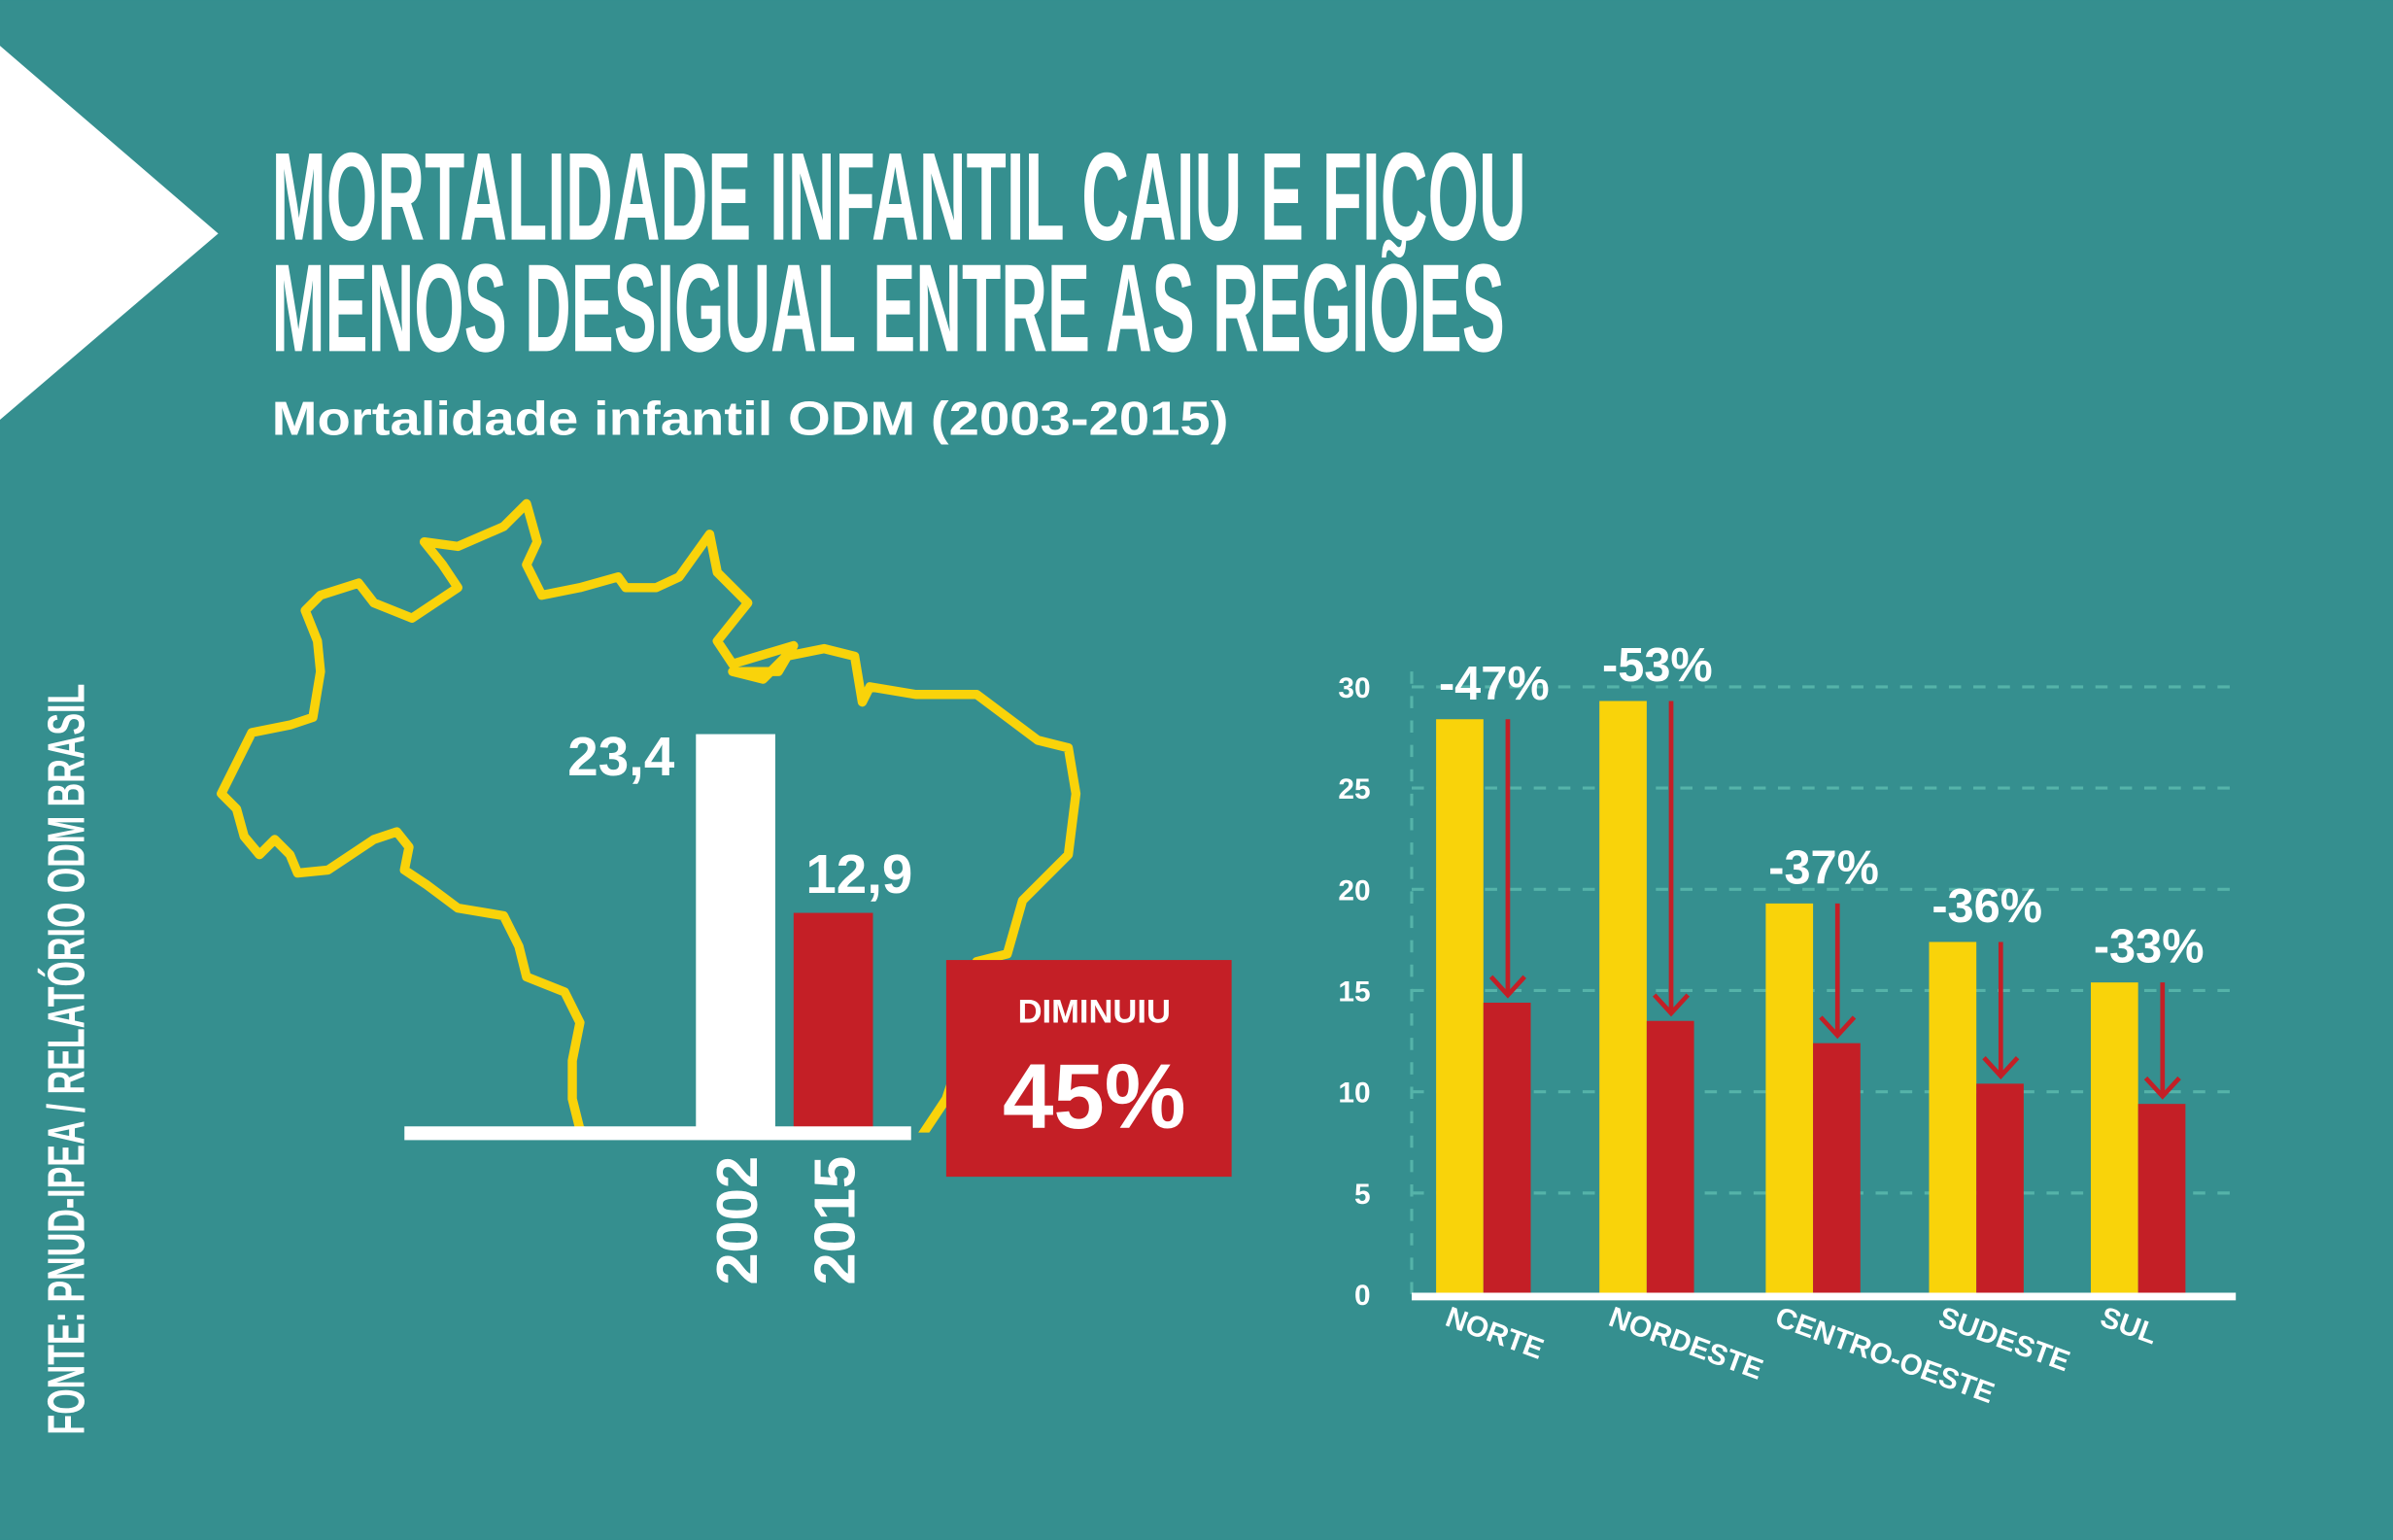  Describe the element at coordinates (1362, 1195) in the screenshot. I see `y-tick-label: 5` at that location.